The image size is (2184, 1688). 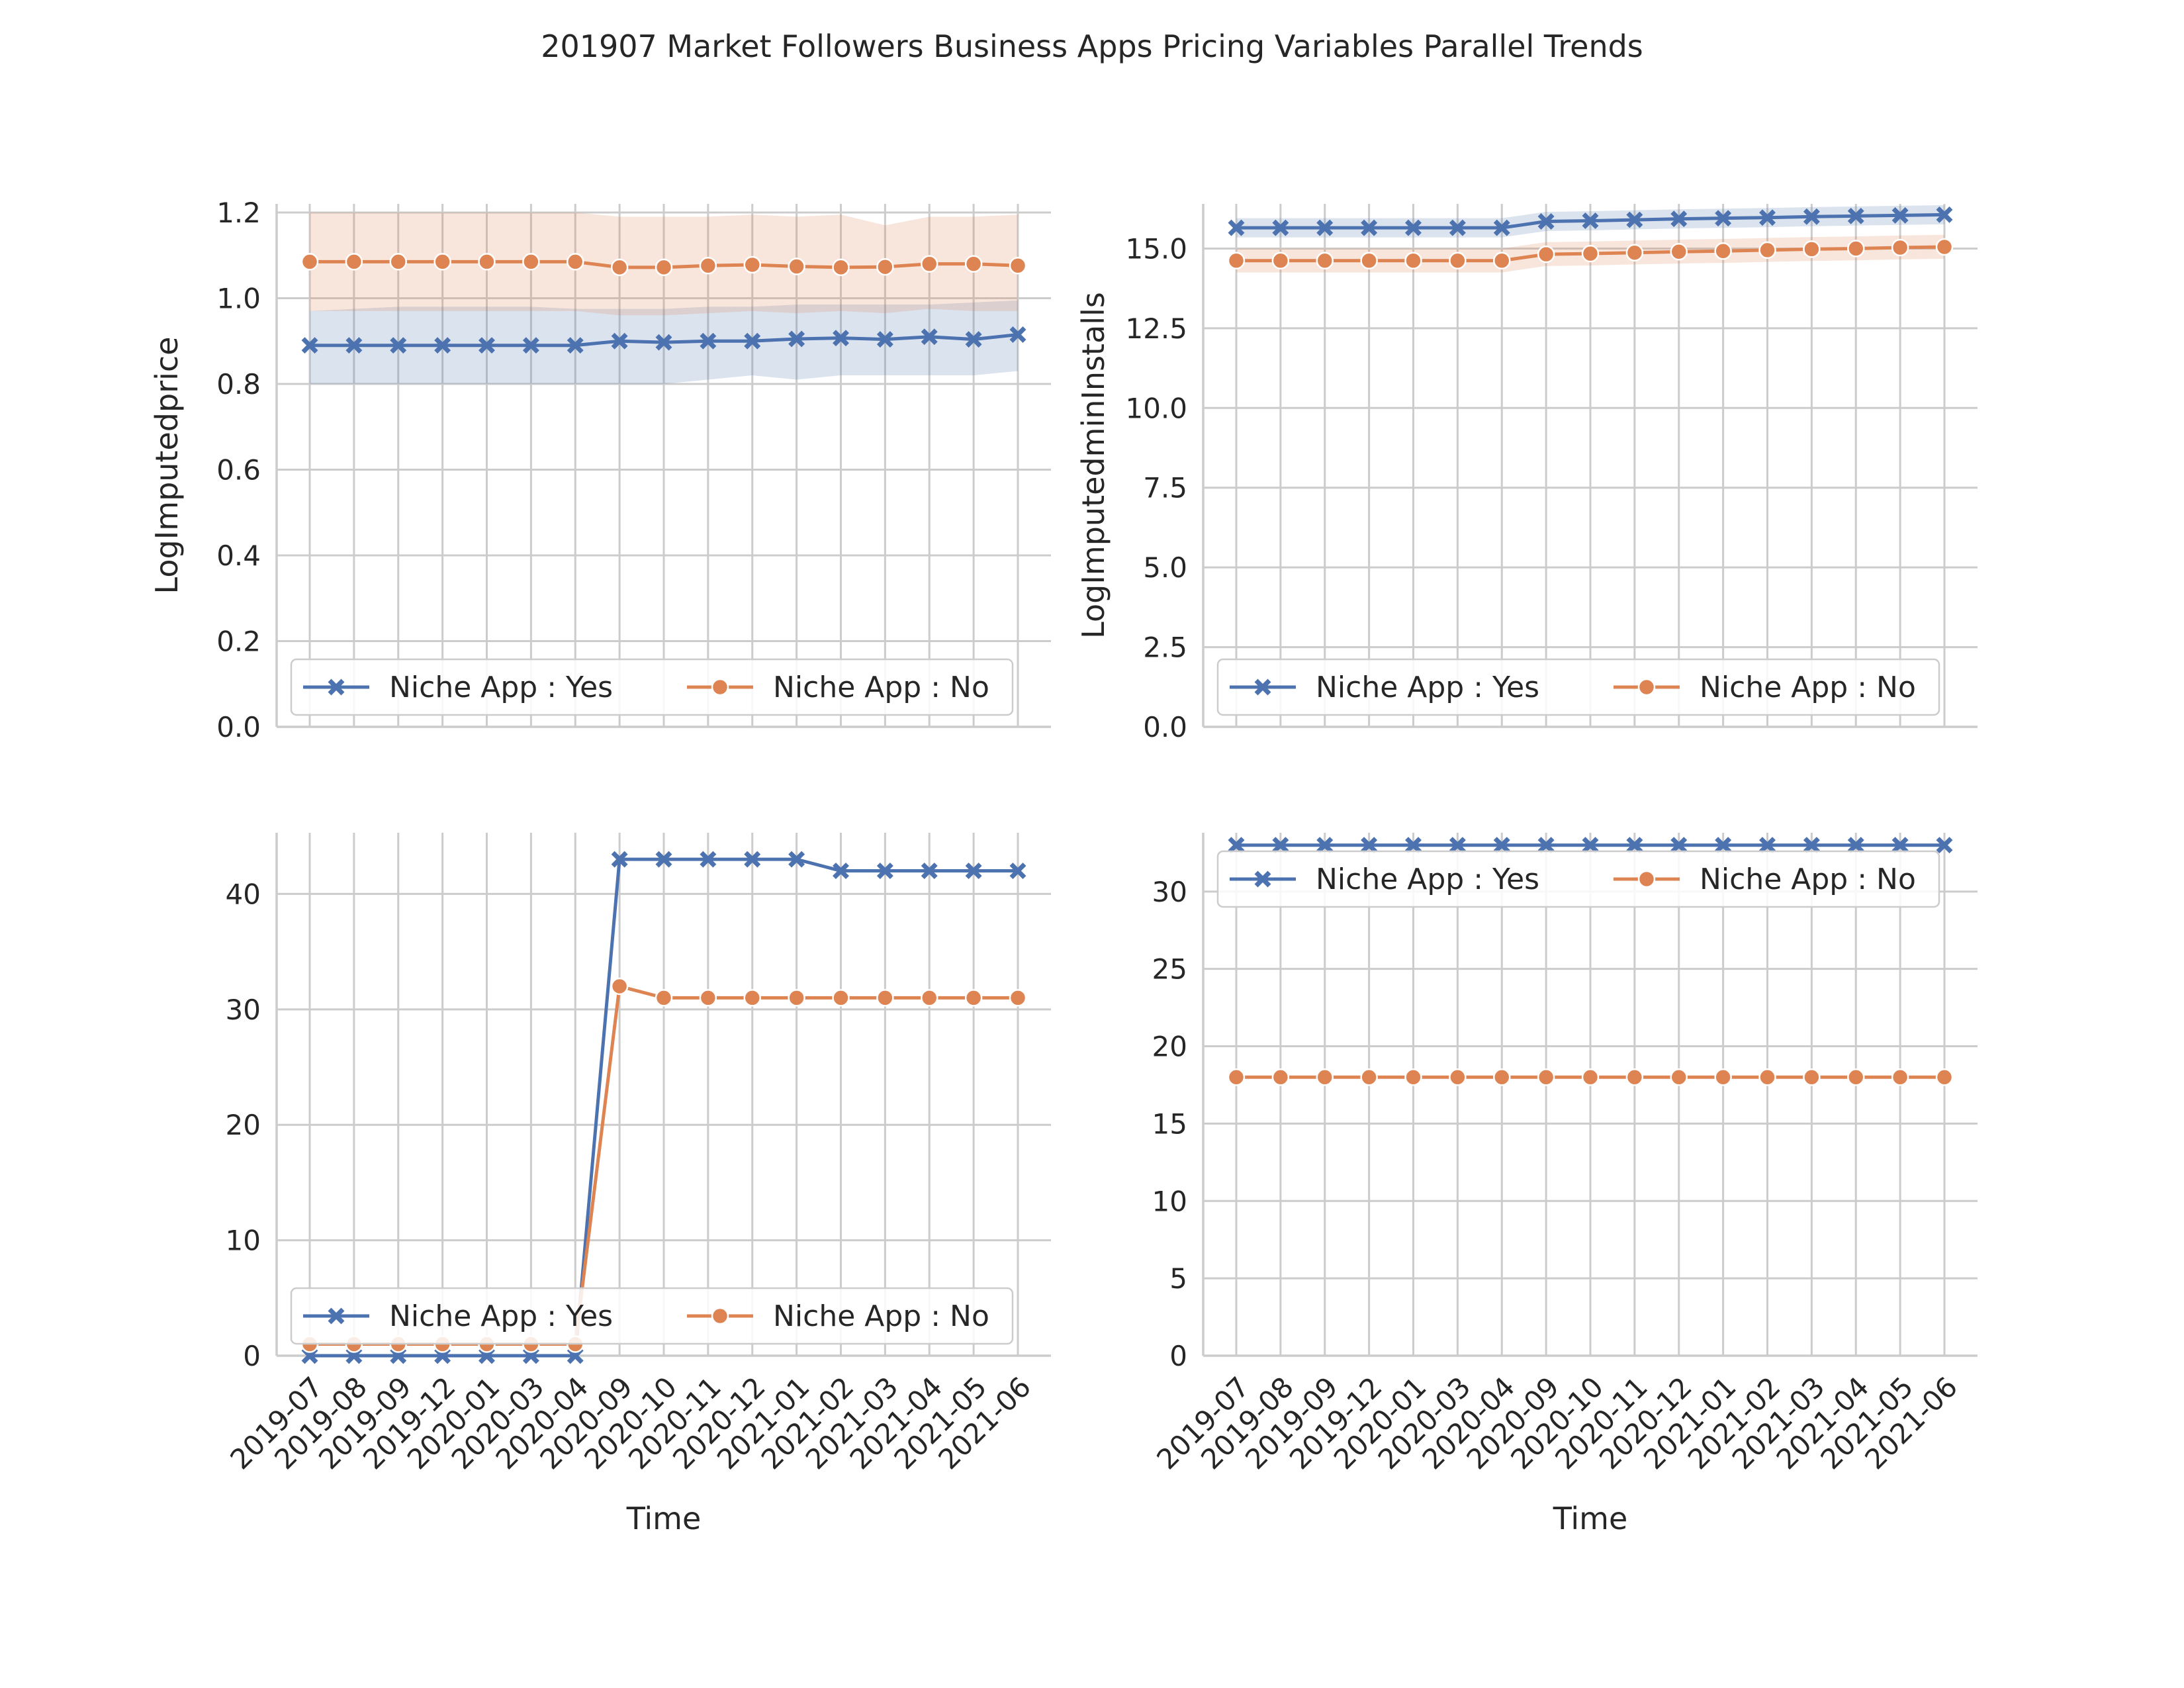 What do you see at coordinates (1093, 465) in the screenshot?
I see `y-axis-label: LogImputedminInstalls` at bounding box center [1093, 465].